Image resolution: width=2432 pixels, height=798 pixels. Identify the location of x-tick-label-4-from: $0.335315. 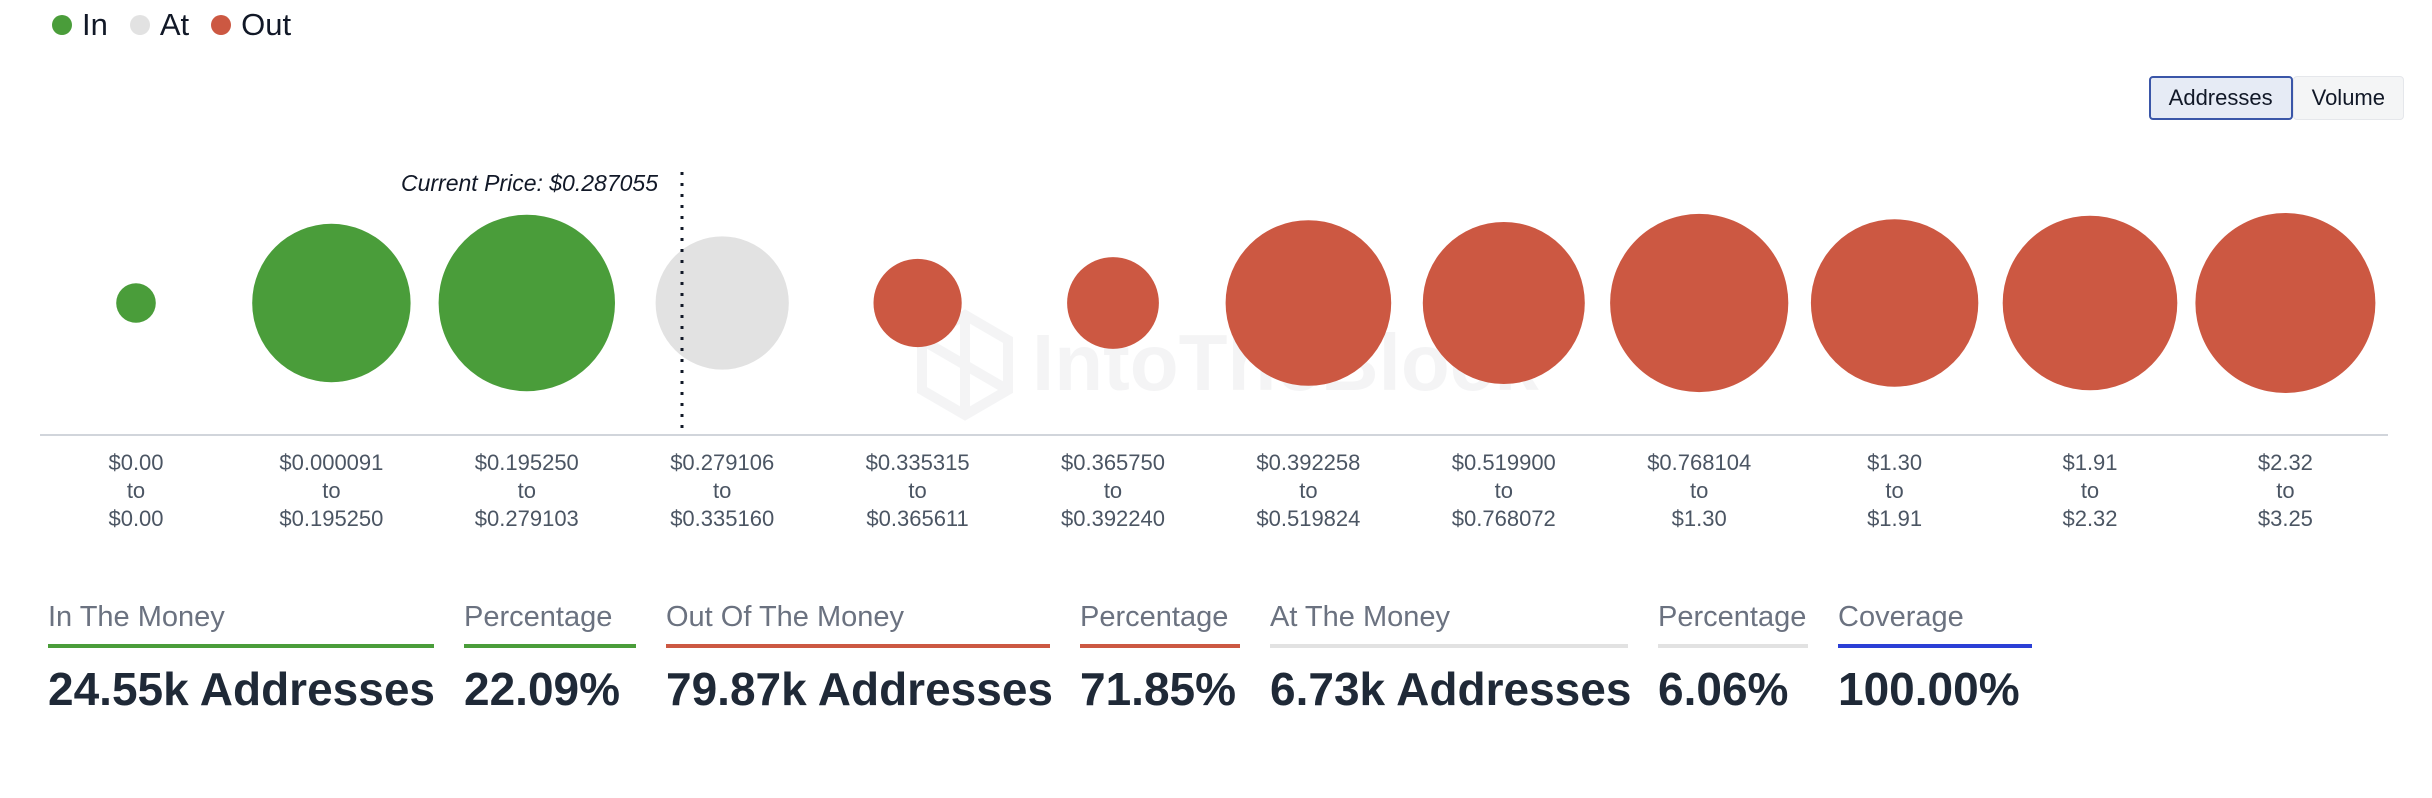
(918, 462).